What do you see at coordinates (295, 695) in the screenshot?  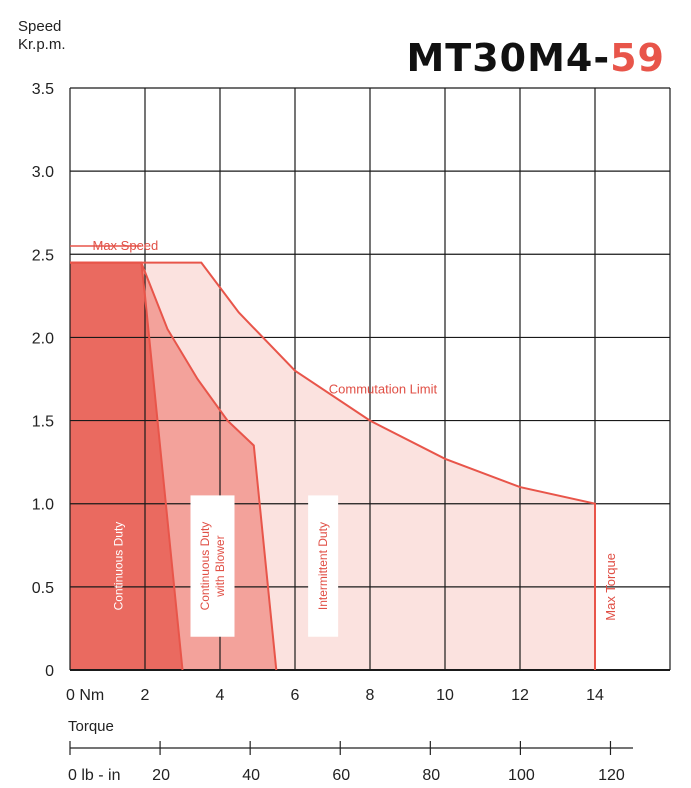 I see `x-tick-label: 6` at bounding box center [295, 695].